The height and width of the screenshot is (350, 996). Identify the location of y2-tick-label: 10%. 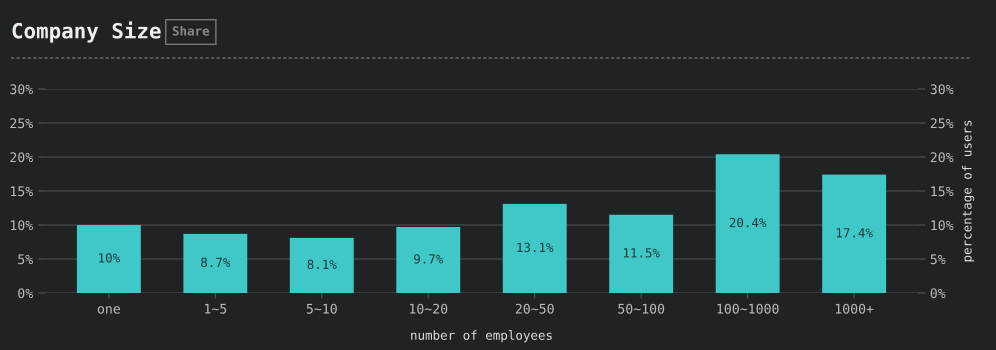
(942, 225).